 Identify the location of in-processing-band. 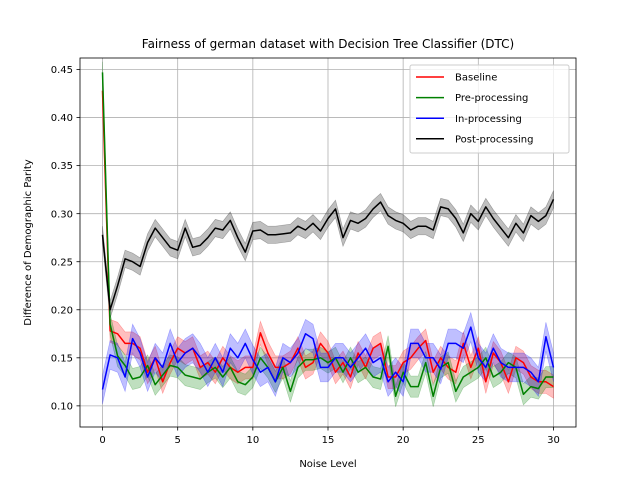
(328, 357).